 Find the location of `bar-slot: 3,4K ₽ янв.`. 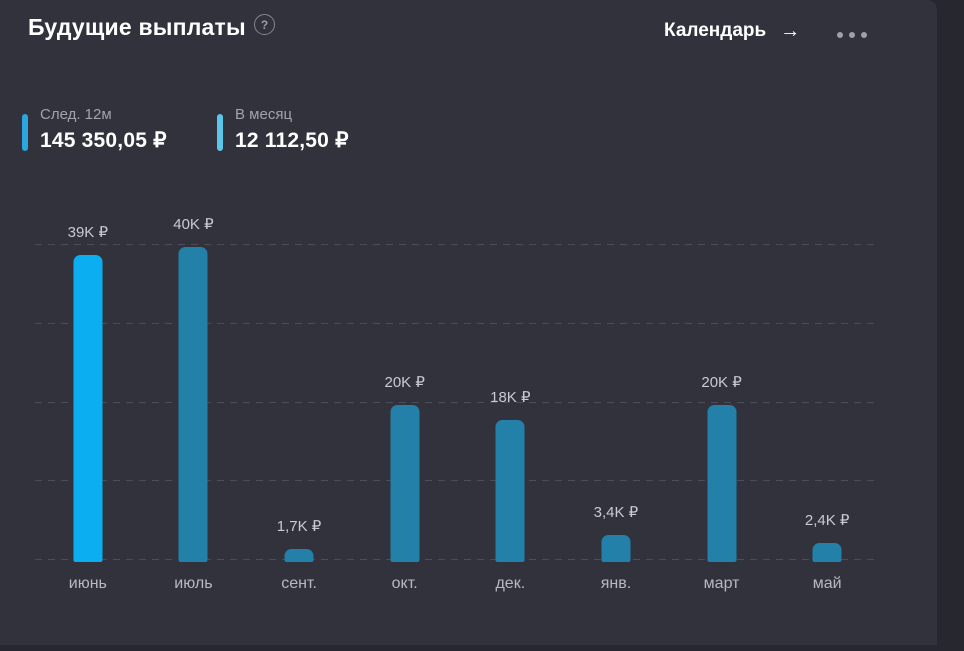

bar-slot: 3,4K ₽ янв. is located at coordinates (616, 418).